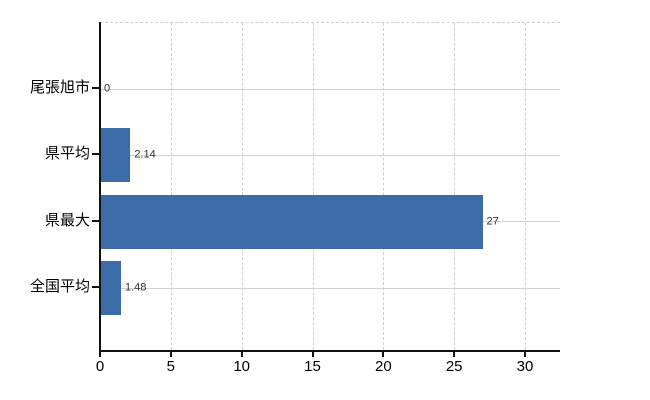  Describe the element at coordinates (329, 351) in the screenshot. I see `x-axis-line` at that location.